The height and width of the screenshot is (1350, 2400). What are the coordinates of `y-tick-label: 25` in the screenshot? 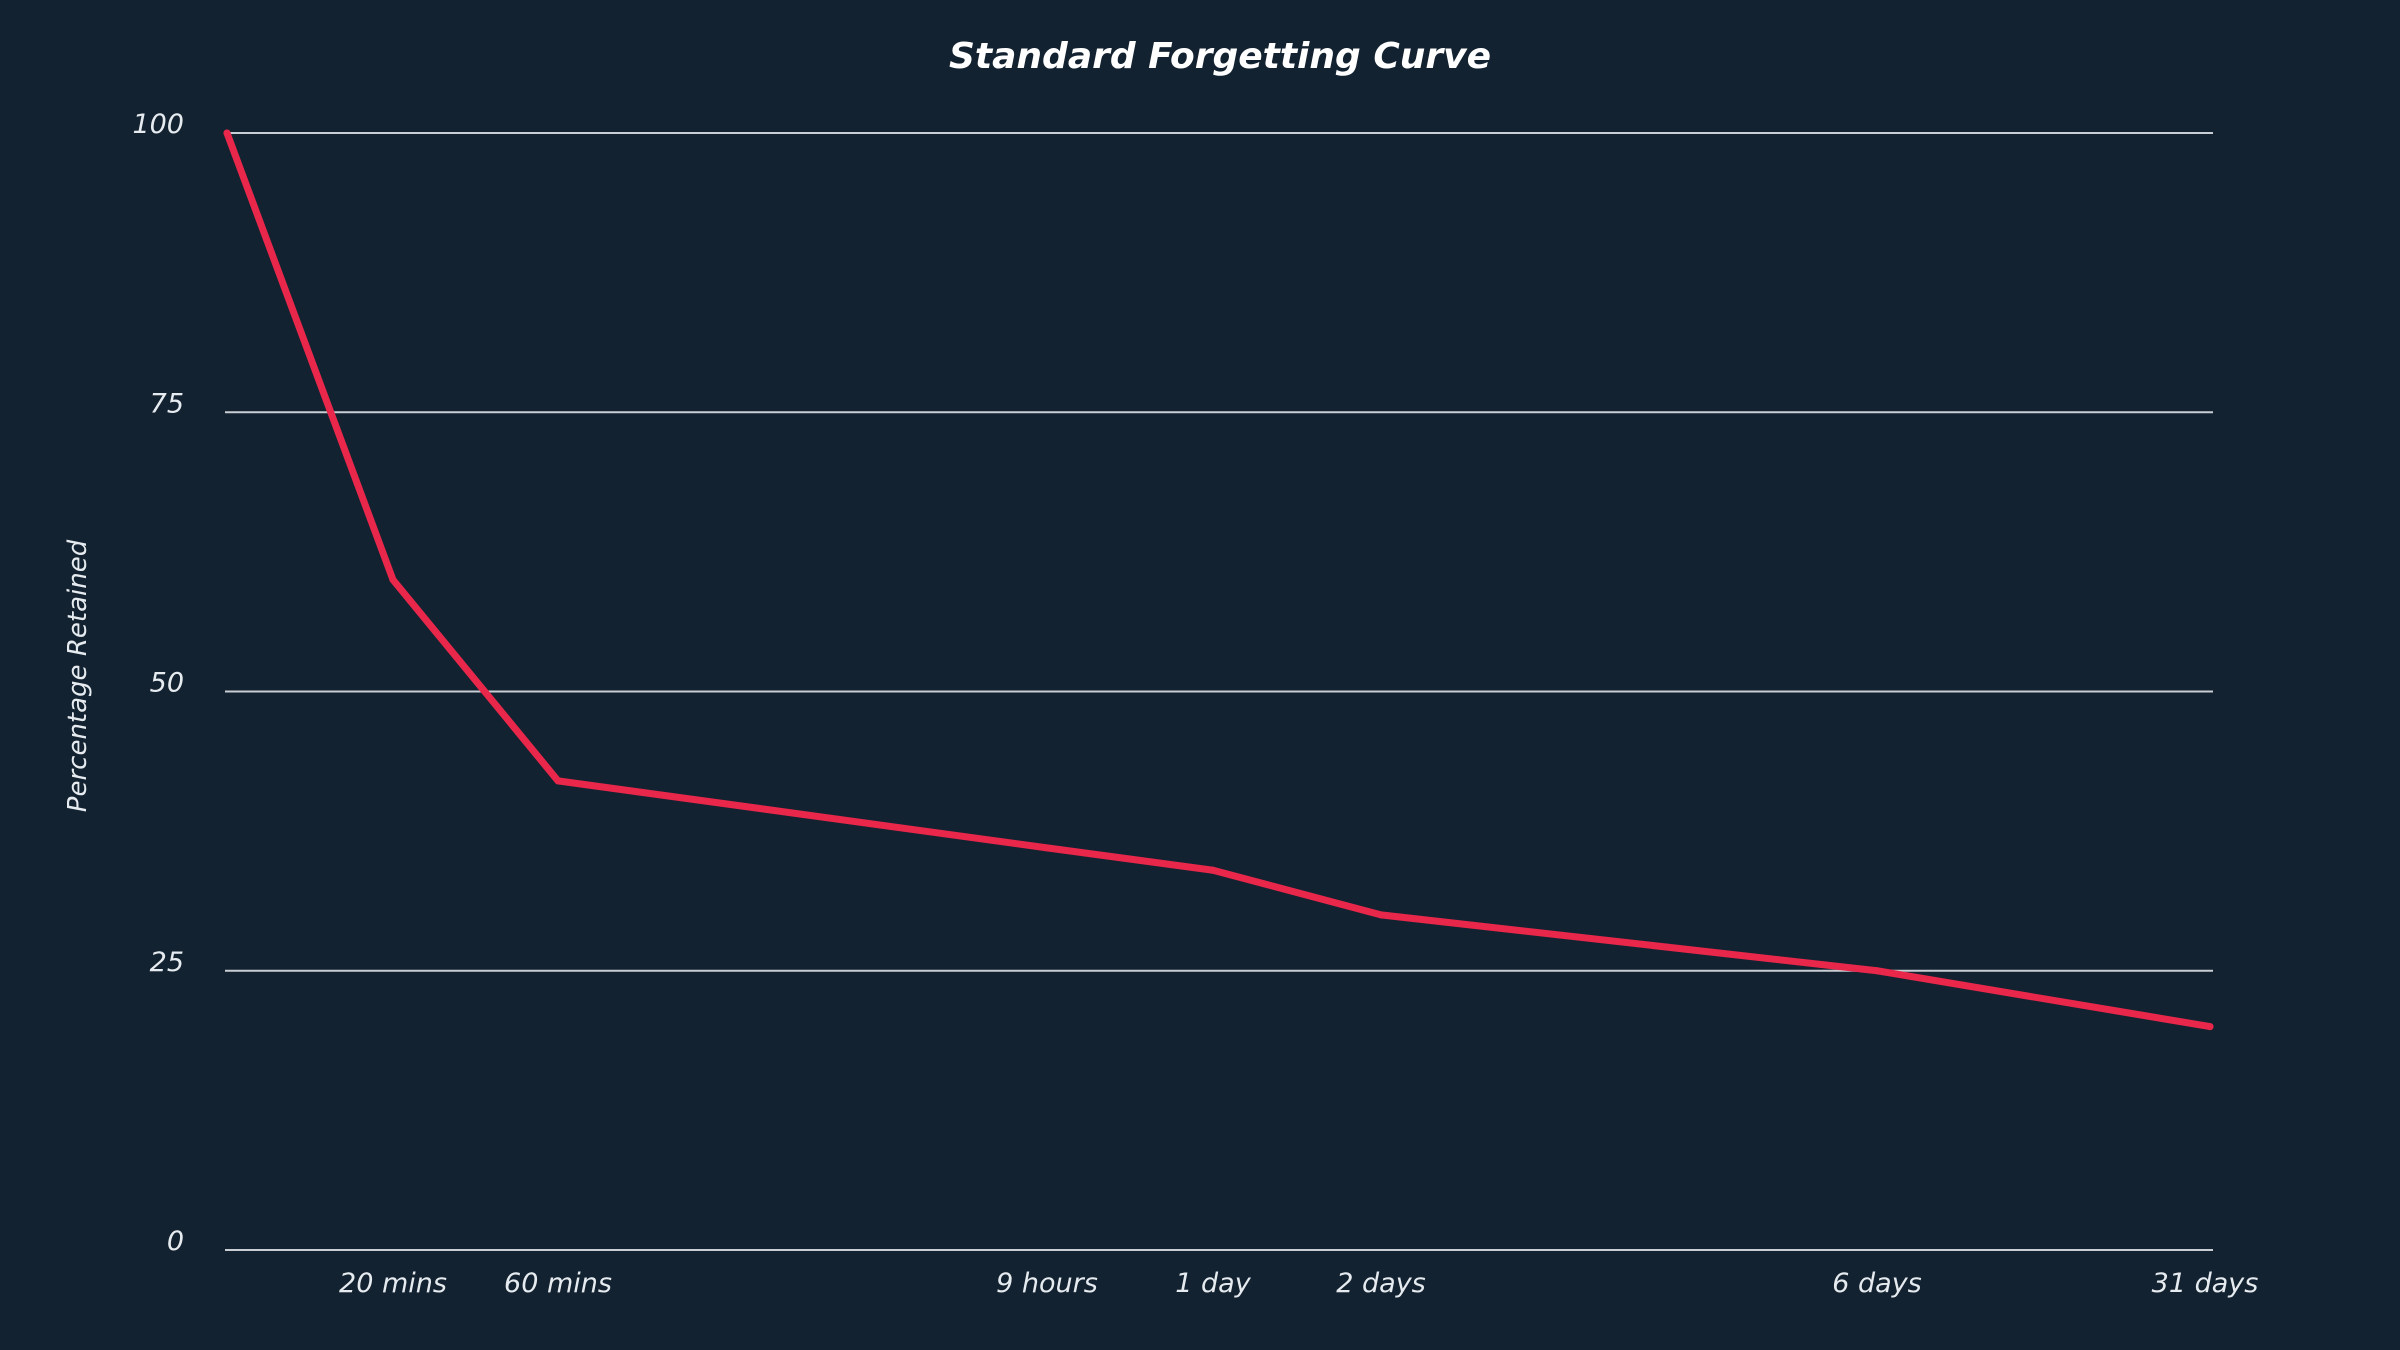 It's located at (167, 962).